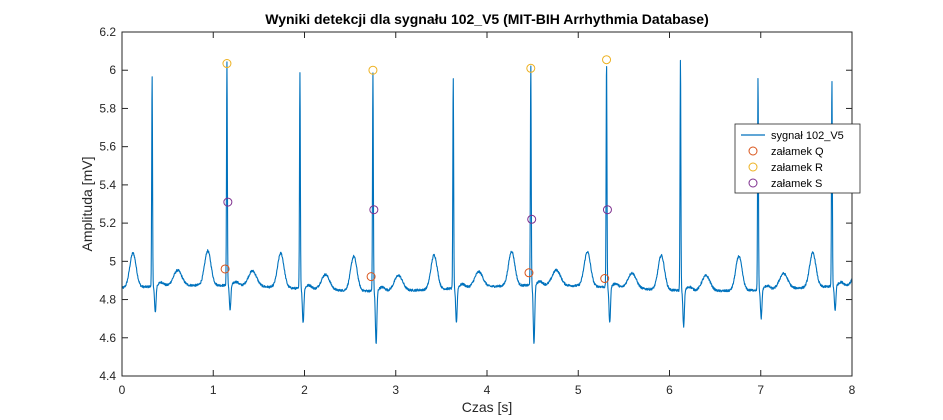 The height and width of the screenshot is (420, 943). Describe the element at coordinates (578, 390) in the screenshot. I see `x-tick-label: 5` at that location.